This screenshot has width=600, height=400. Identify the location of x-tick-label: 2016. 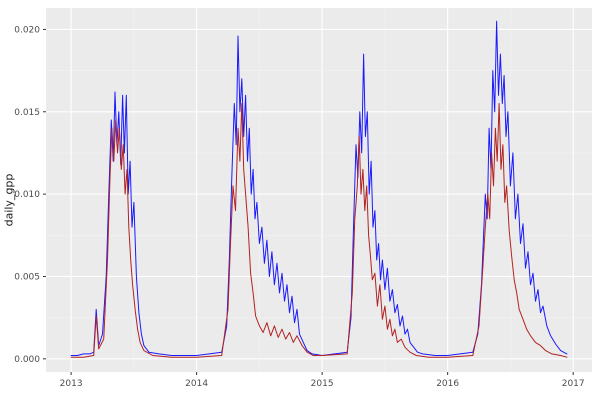
(447, 384).